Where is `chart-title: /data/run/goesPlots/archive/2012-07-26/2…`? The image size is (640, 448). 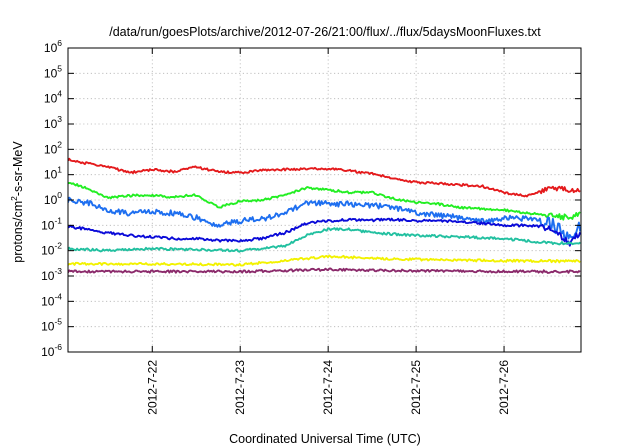 chart-title: /data/run/goesPlots/archive/2012-07-26/2… is located at coordinates (325, 32).